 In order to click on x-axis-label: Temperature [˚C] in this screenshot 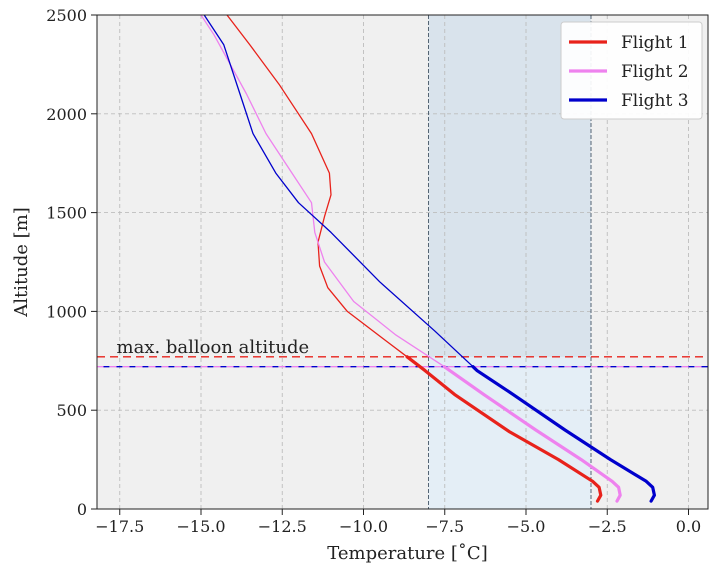, I will do `click(407, 553)`.